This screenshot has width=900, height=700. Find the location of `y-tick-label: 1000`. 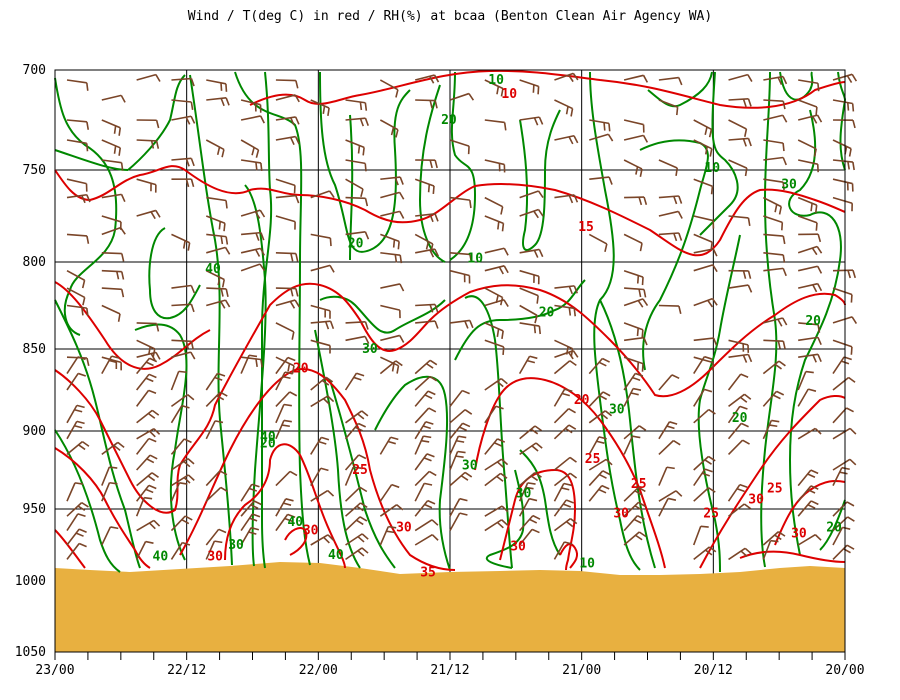

y-tick-label: 1000 is located at coordinates (30, 581).